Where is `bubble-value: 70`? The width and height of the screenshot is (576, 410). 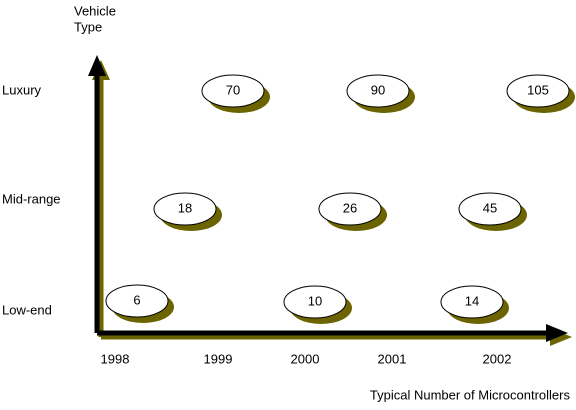 bubble-value: 70 is located at coordinates (233, 89).